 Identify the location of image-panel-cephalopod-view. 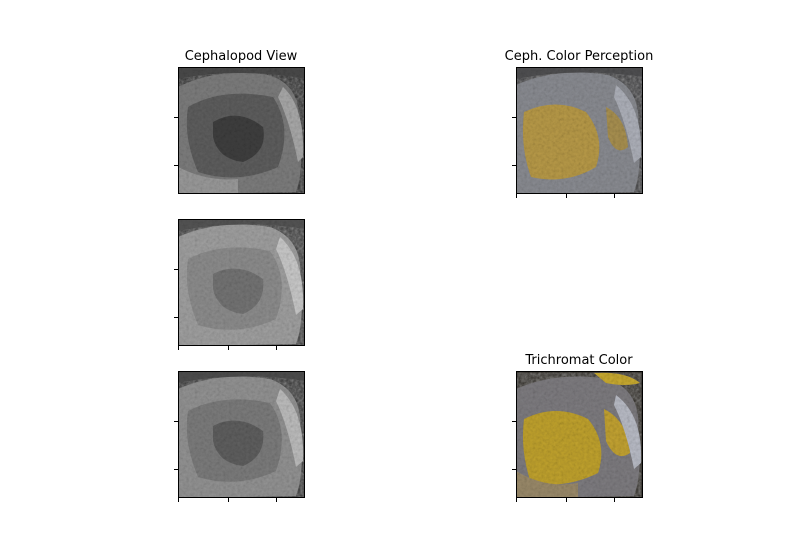
(239, 130).